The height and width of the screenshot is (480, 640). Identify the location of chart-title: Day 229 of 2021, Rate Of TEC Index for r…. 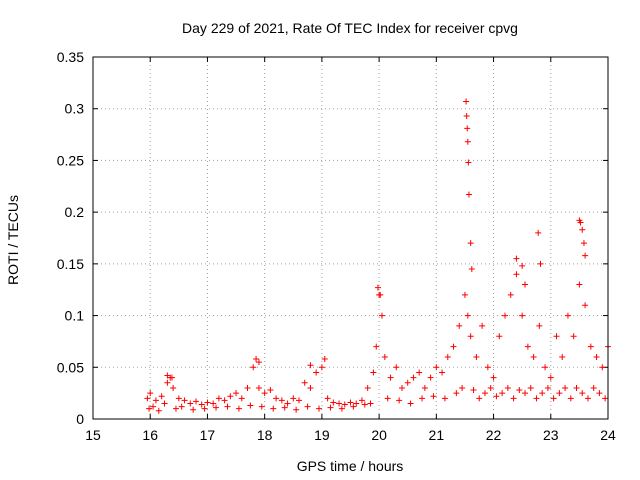
(350, 28).